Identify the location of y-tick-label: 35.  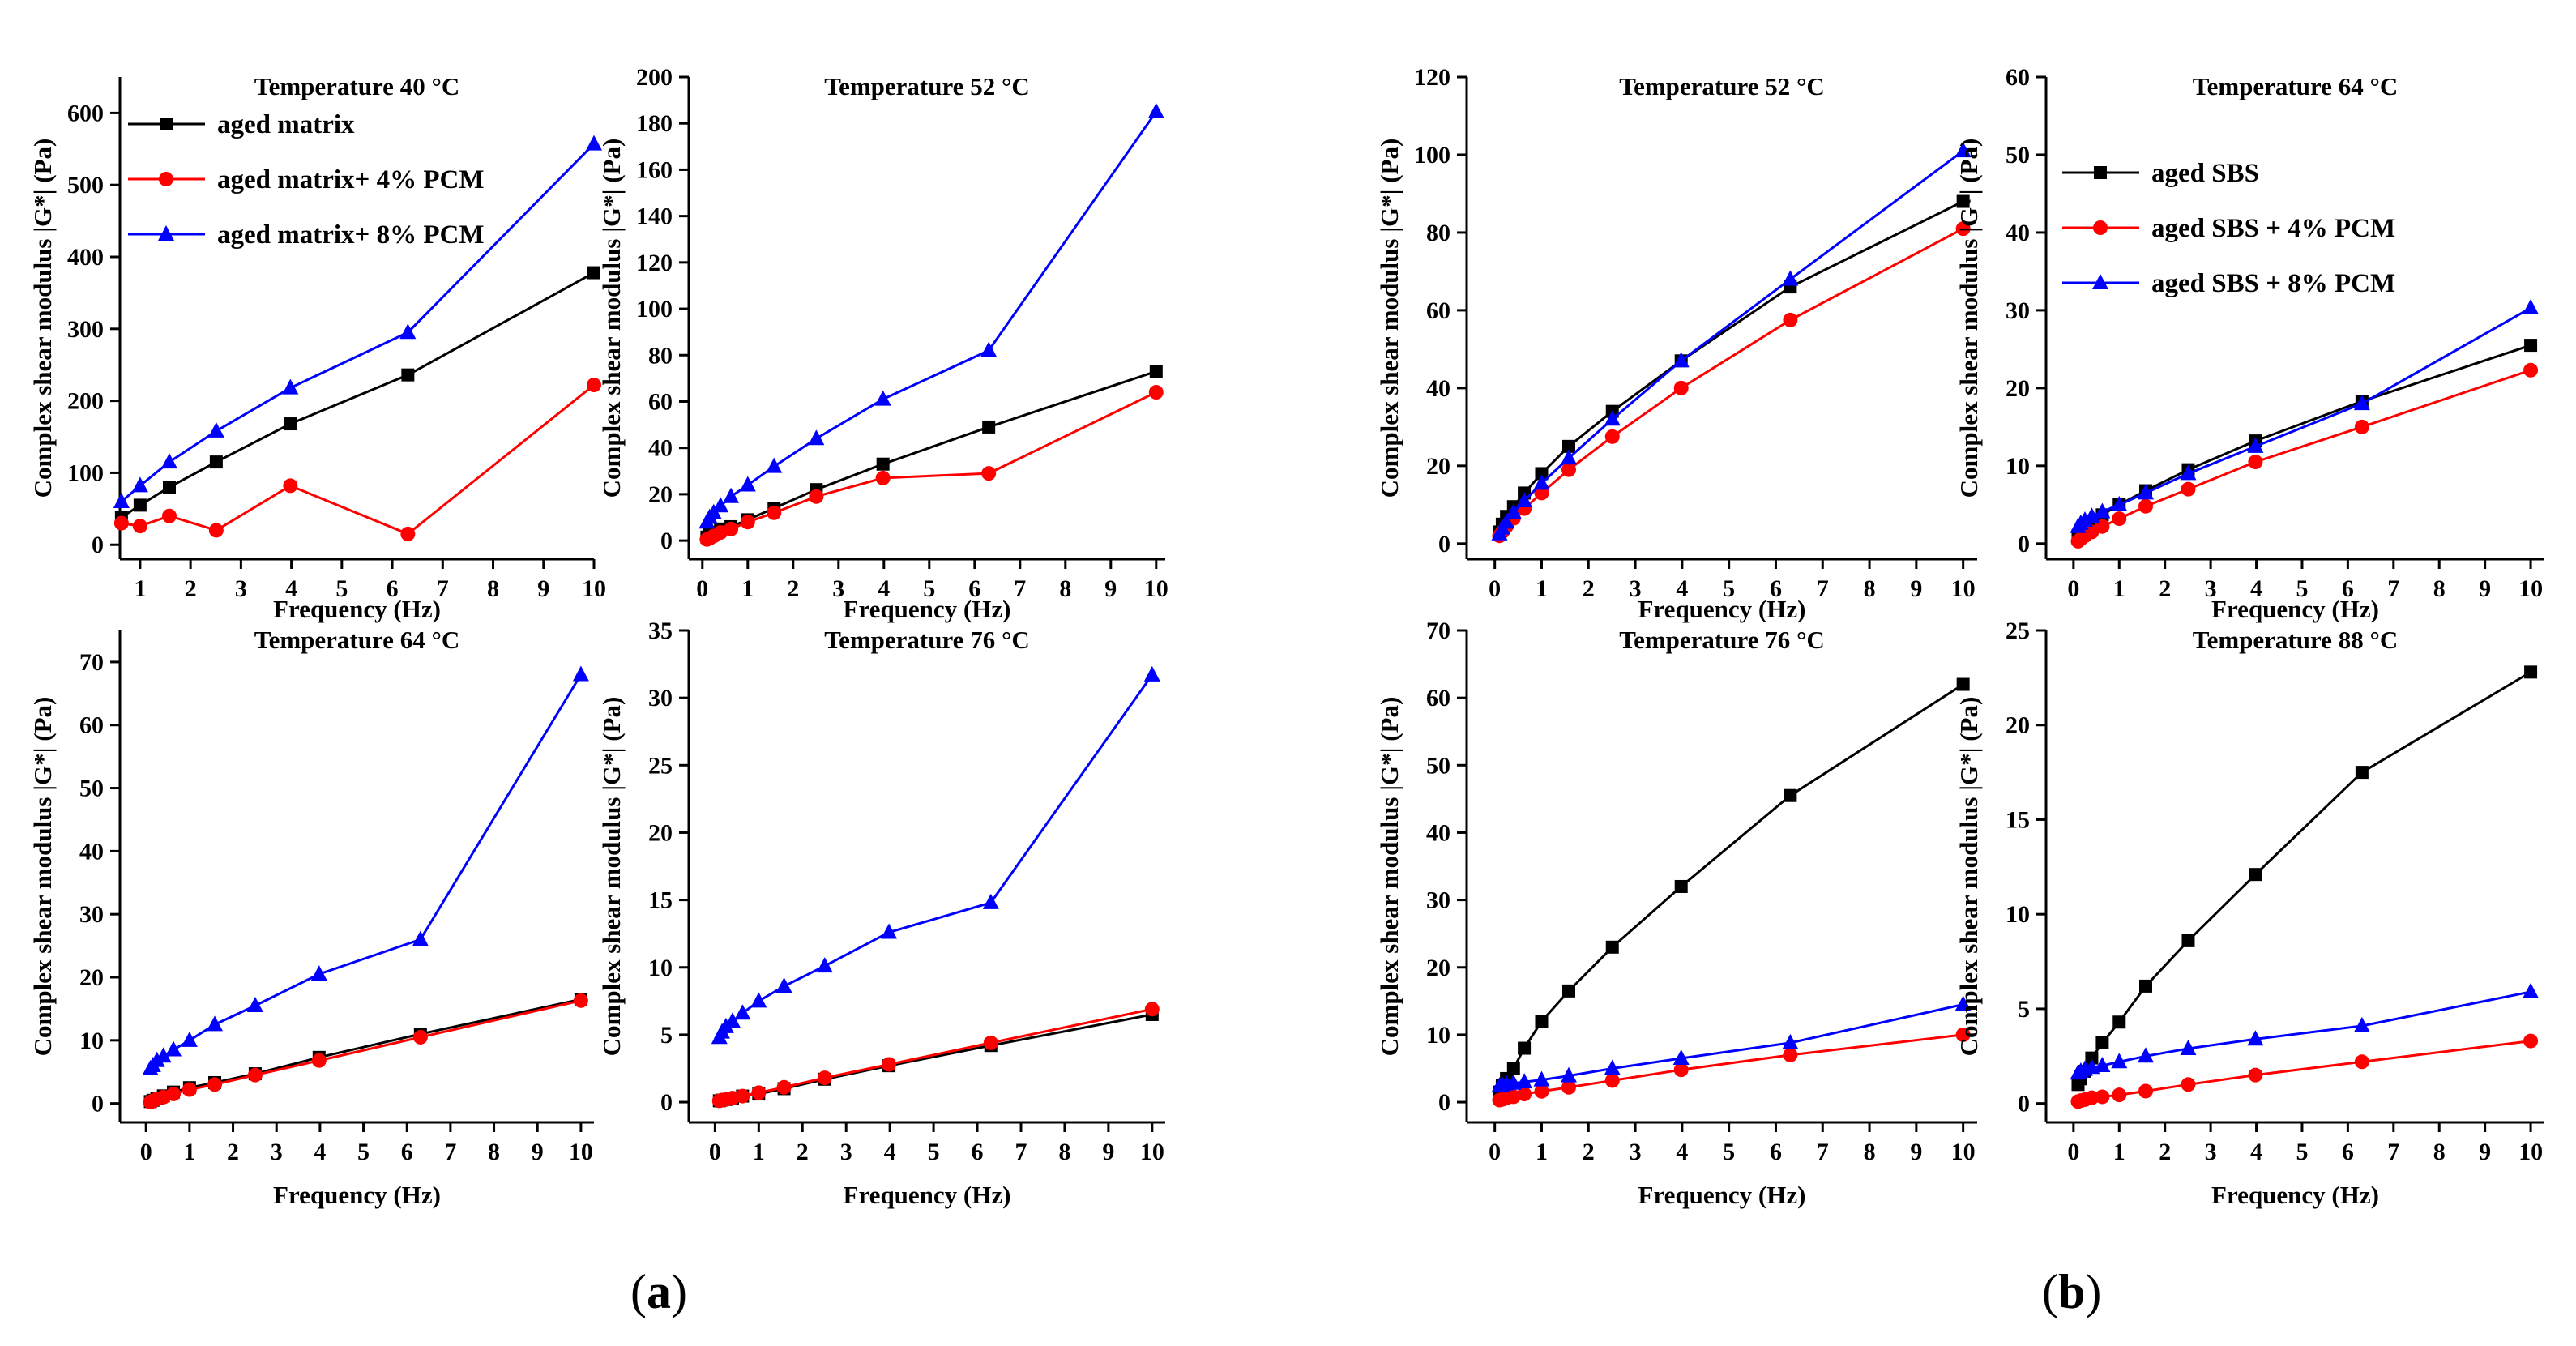
(660, 630).